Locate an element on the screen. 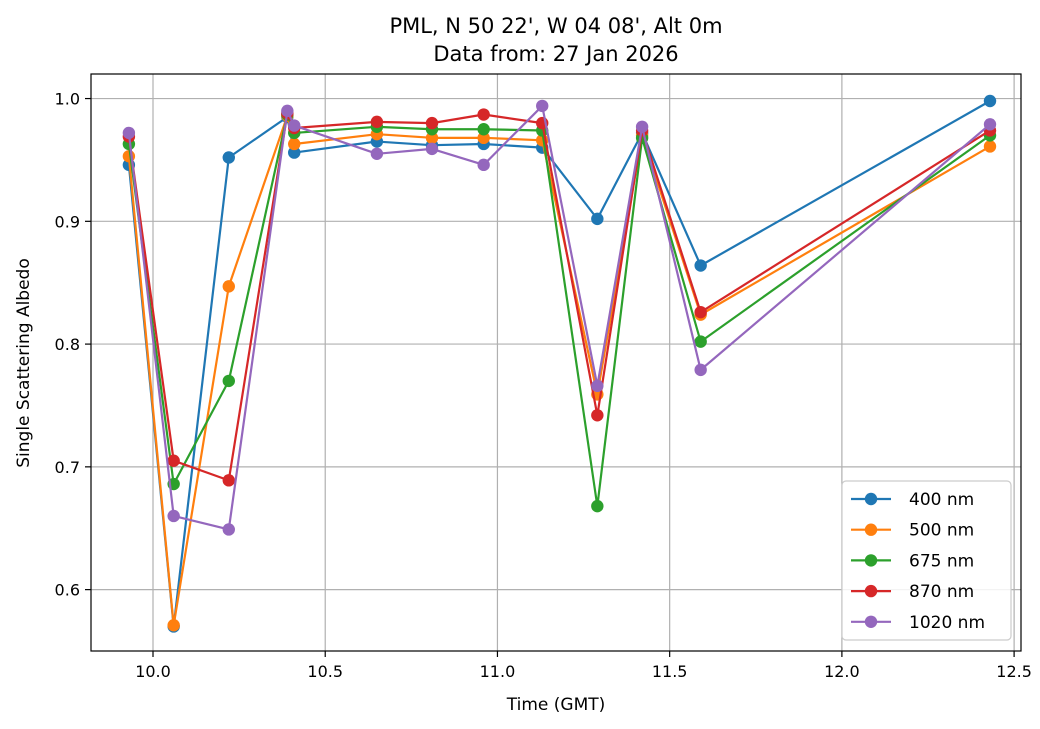 The height and width of the screenshot is (729, 1040). legend-item: 500 nm is located at coordinates (912, 531).